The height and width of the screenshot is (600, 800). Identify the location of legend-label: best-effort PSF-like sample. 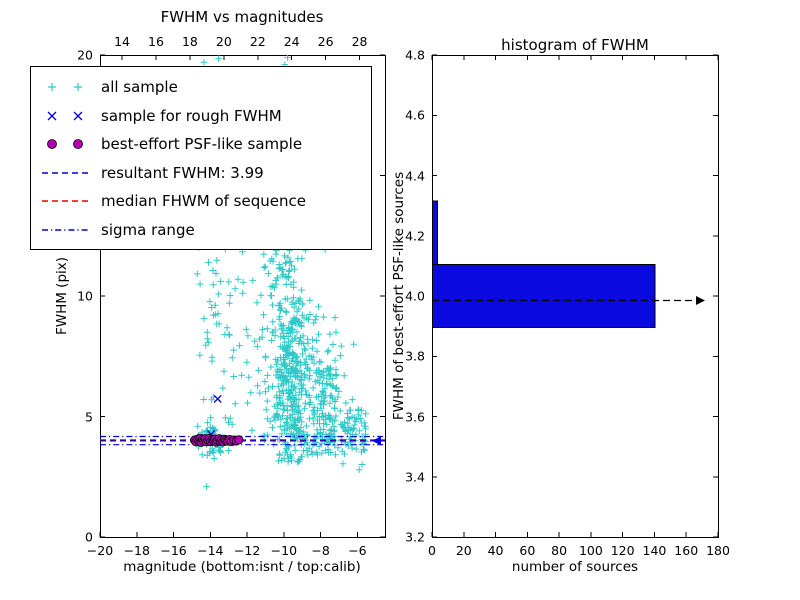
(202, 144).